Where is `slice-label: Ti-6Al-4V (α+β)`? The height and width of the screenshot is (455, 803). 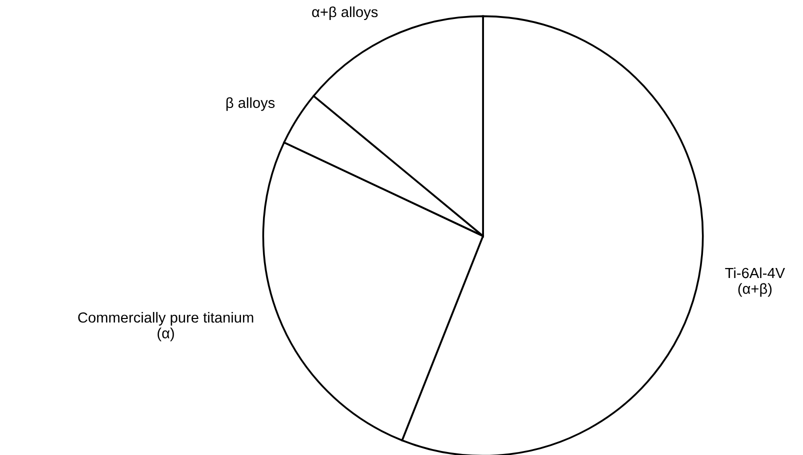
slice-label: Ti-6Al-4V (α+β) is located at coordinates (755, 282).